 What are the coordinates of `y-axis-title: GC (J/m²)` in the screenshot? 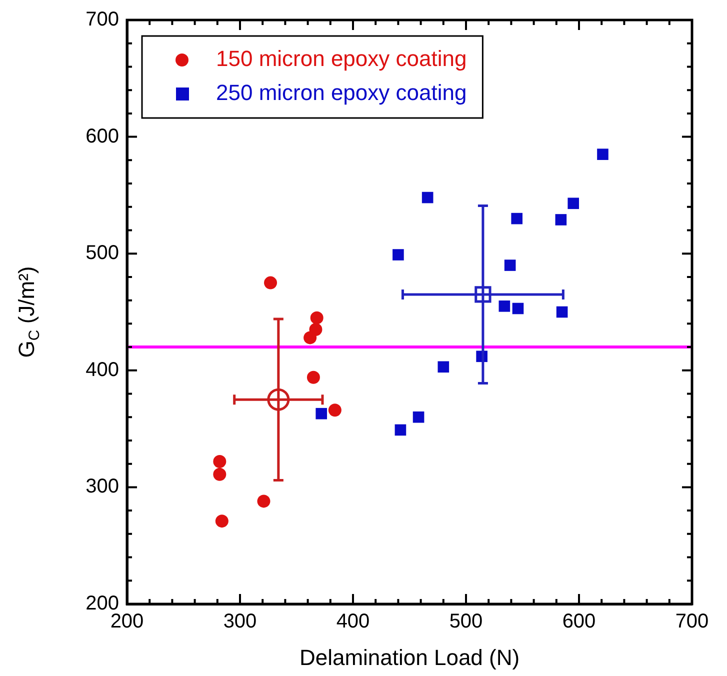 It's located at (29, 312).